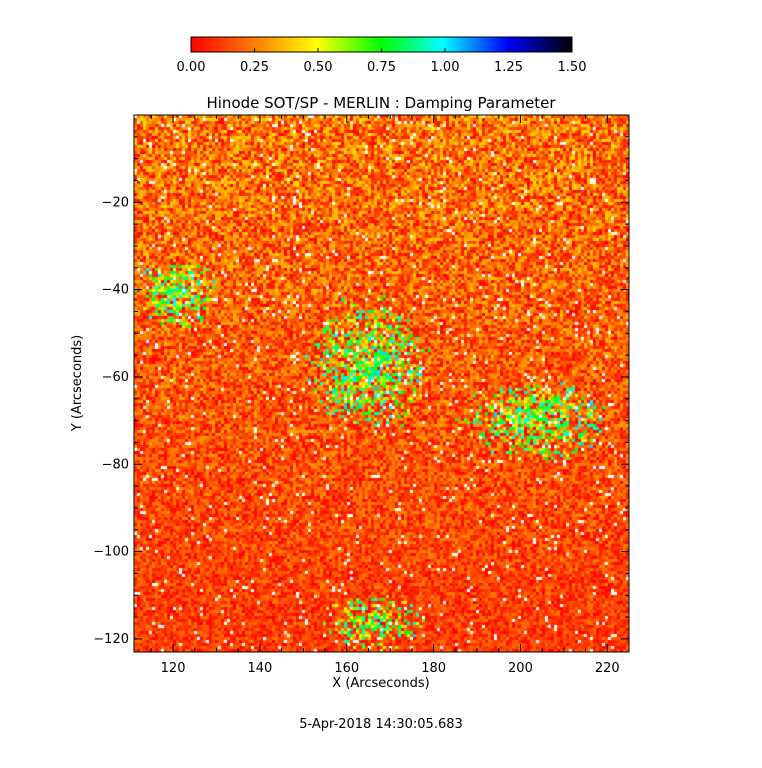 The width and height of the screenshot is (762, 768). Describe the element at coordinates (445, 67) in the screenshot. I see `colorbar-tick-label: 1.00` at that location.